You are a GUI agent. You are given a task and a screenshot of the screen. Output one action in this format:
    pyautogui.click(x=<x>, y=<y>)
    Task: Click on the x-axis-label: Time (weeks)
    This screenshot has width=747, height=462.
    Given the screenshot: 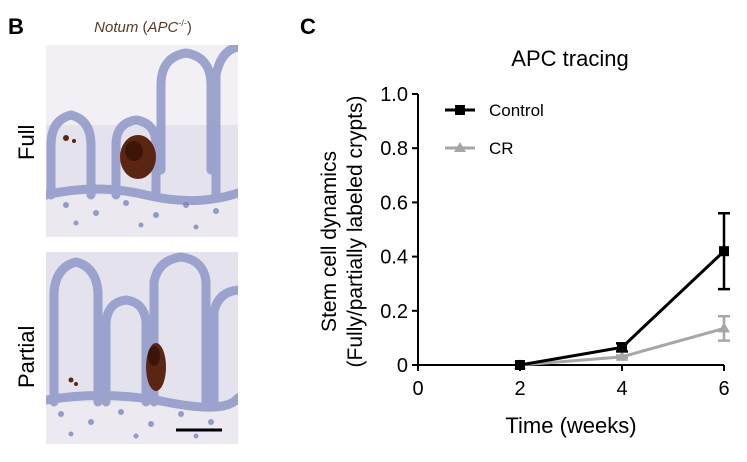 What is the action you would take?
    pyautogui.click(x=570, y=425)
    